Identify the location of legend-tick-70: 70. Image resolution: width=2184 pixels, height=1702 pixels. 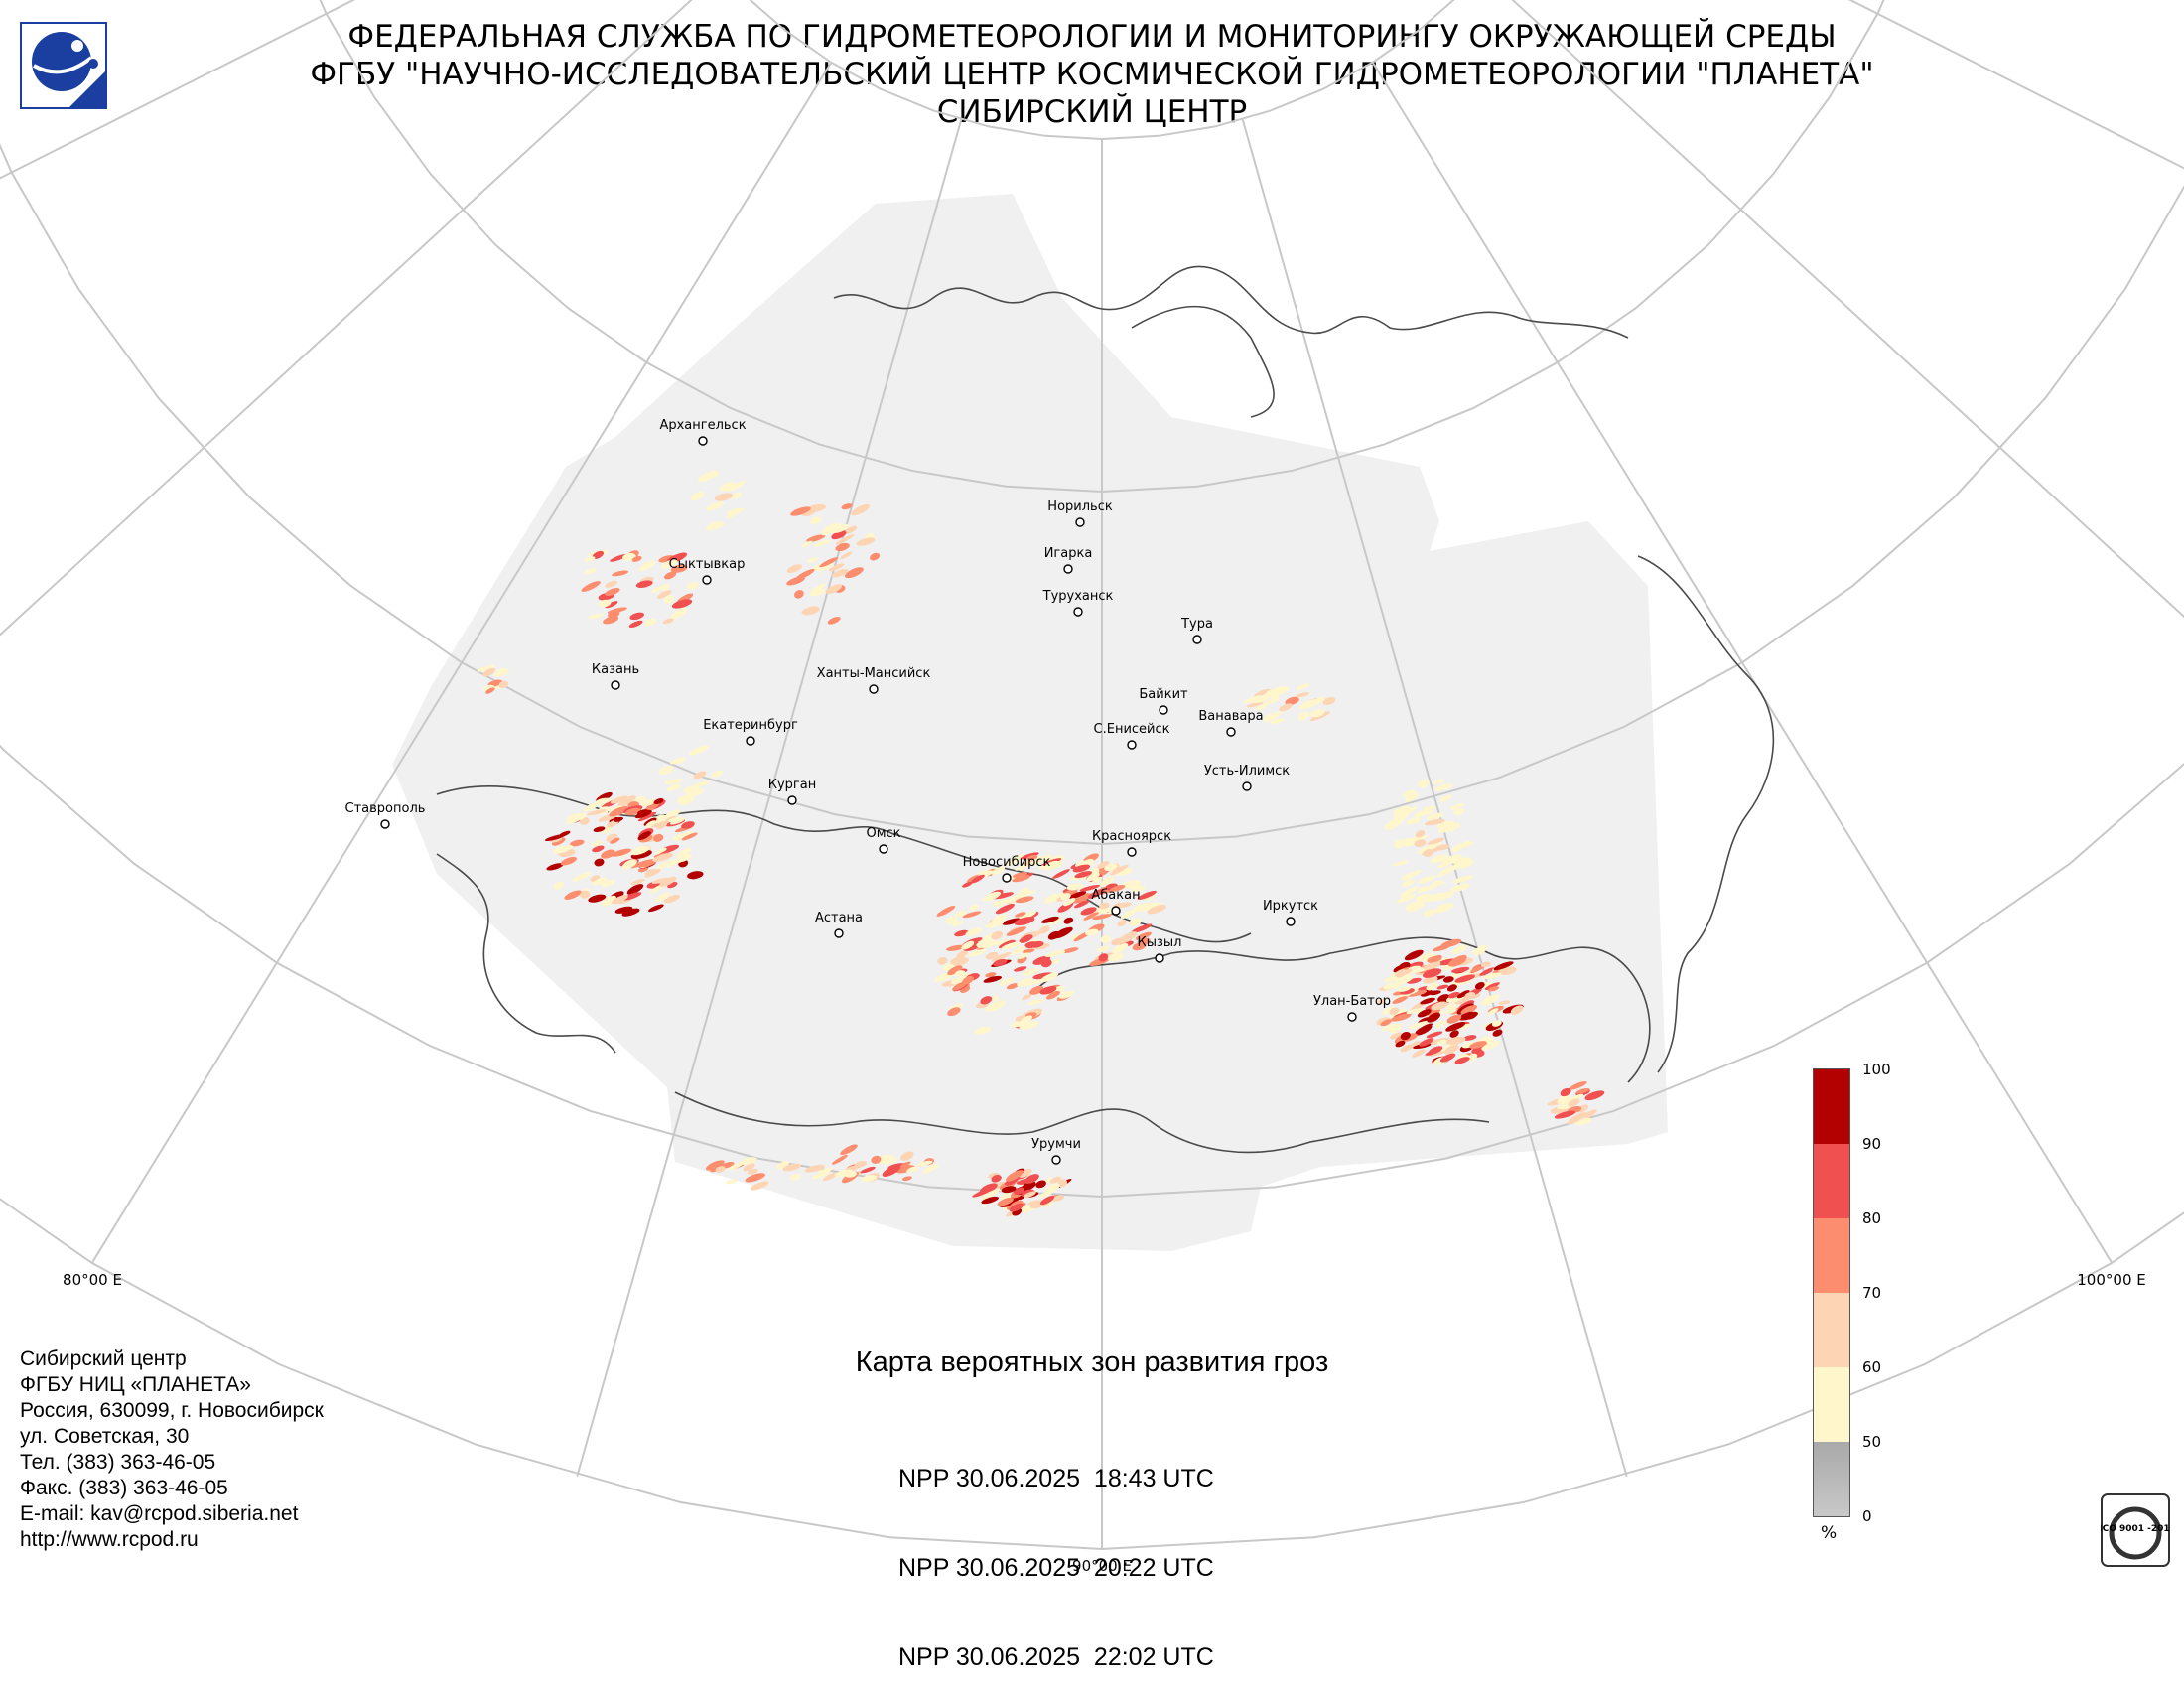
(1872, 1293).